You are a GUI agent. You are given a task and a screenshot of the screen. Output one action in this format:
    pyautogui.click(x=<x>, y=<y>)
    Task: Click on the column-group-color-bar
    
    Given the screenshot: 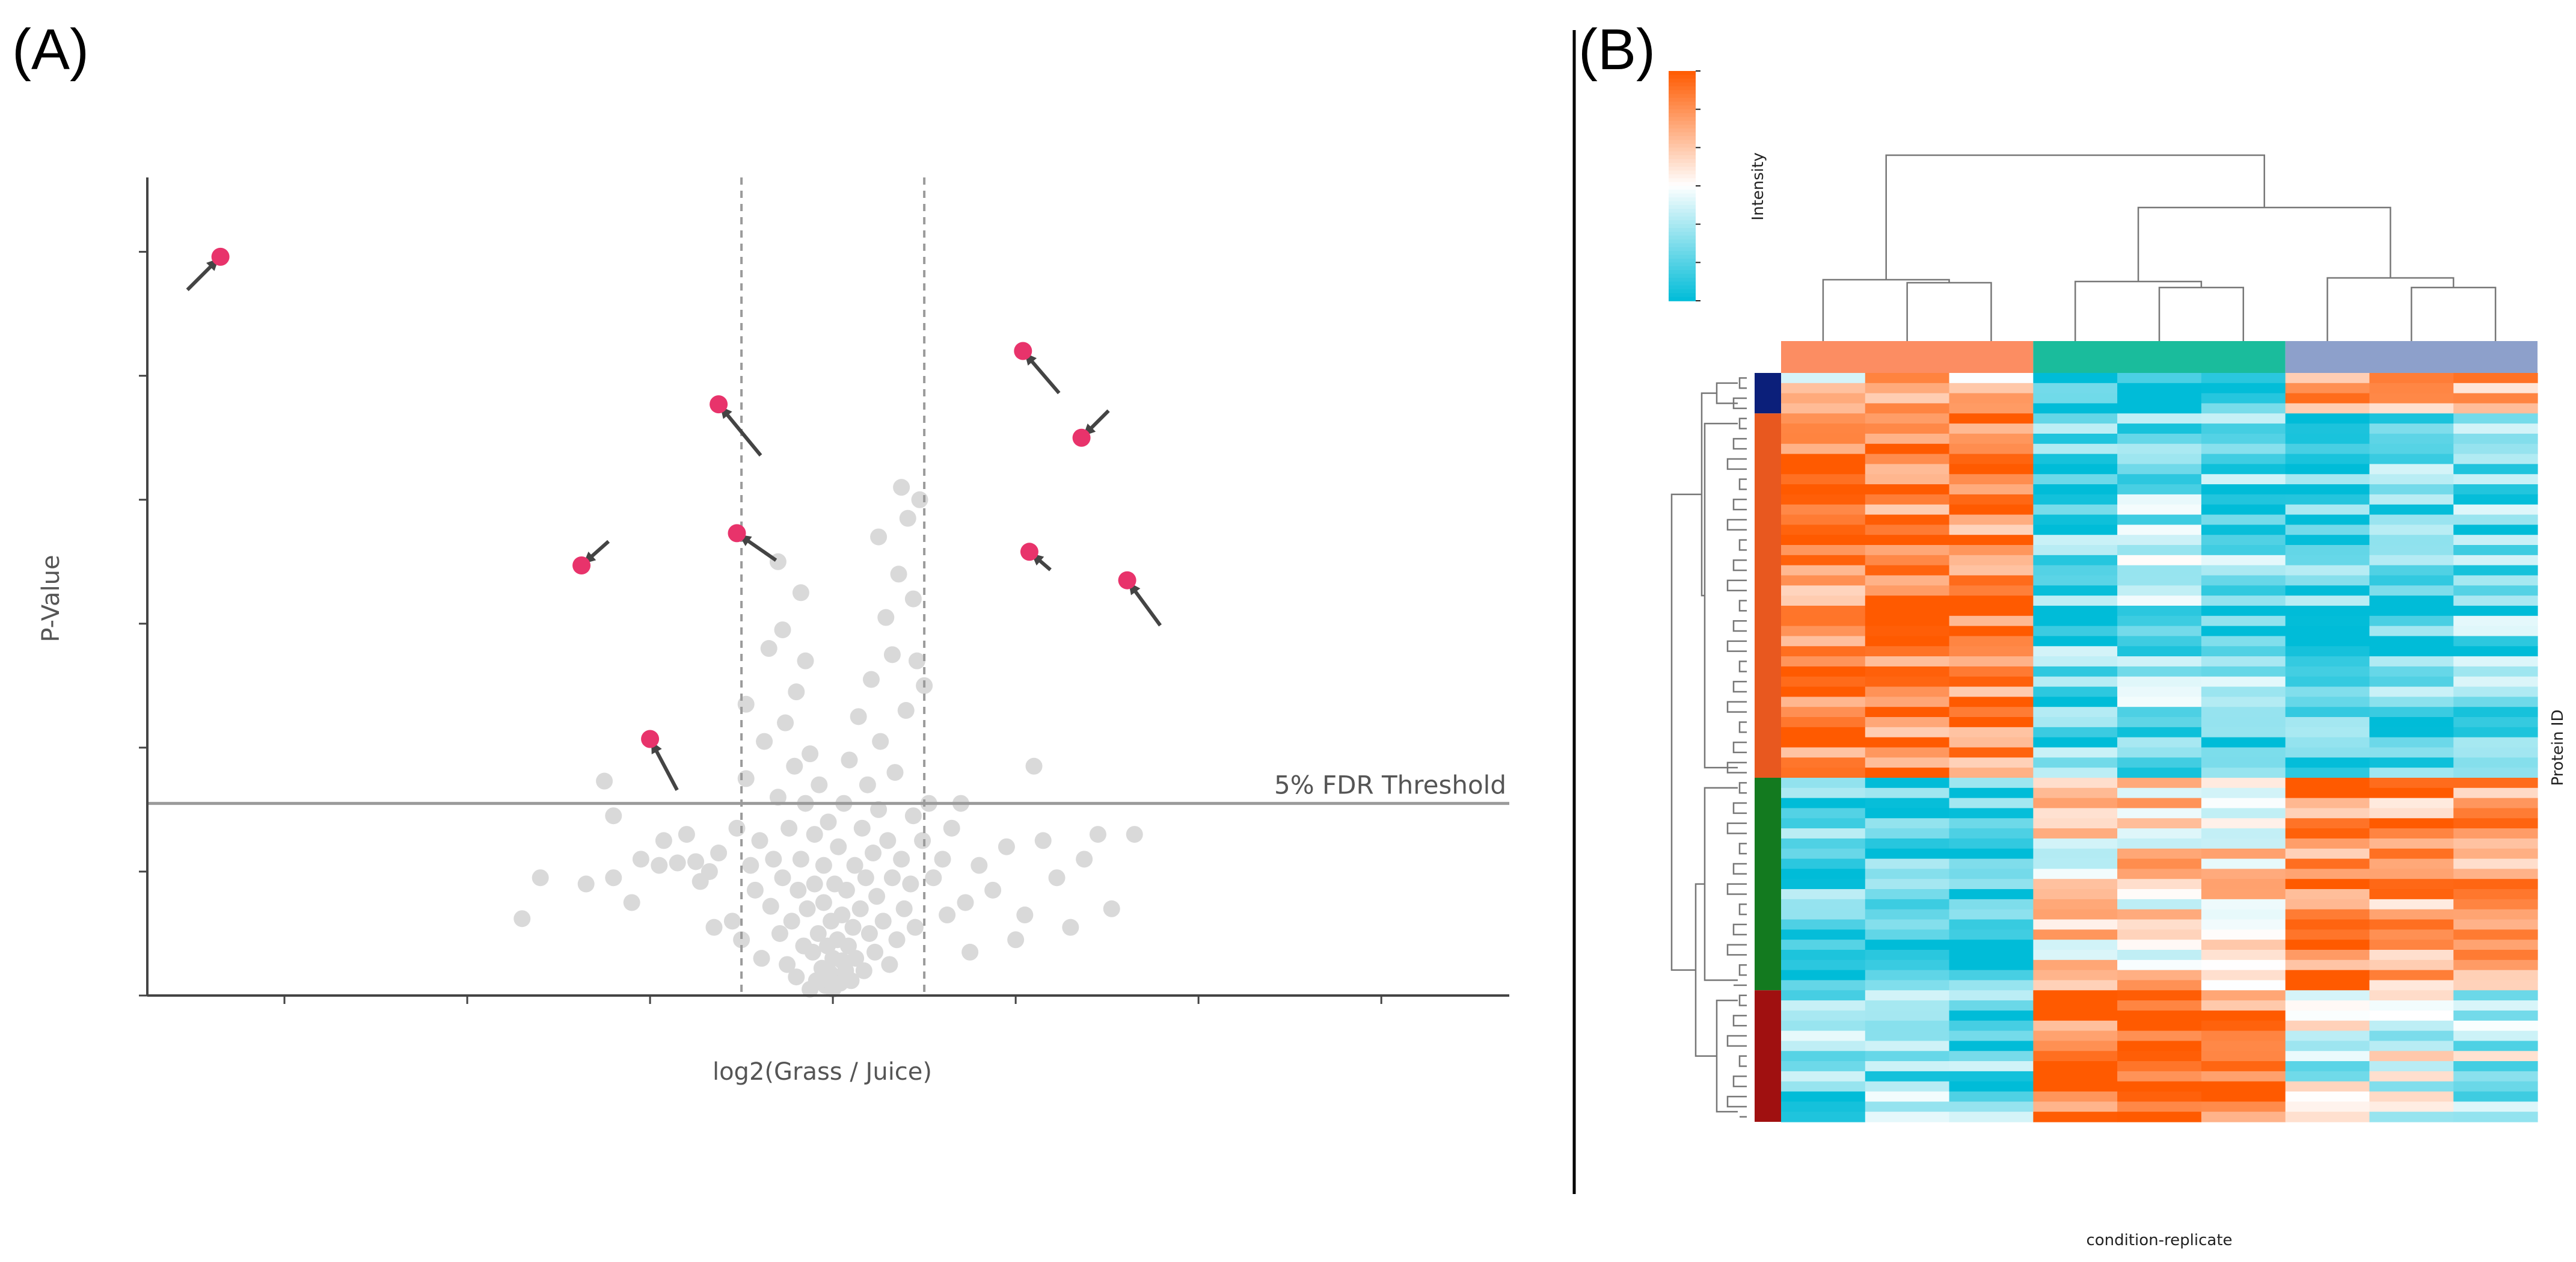 What is the action you would take?
    pyautogui.click(x=1907, y=357)
    